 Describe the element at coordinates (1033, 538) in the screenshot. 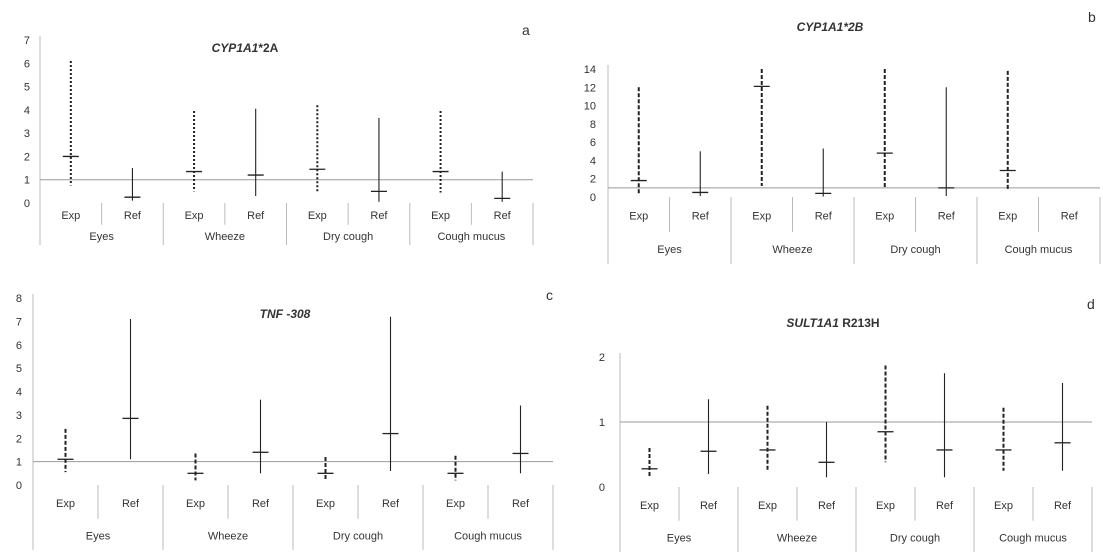

I see `panel-d-group-label: Cough mucus` at that location.